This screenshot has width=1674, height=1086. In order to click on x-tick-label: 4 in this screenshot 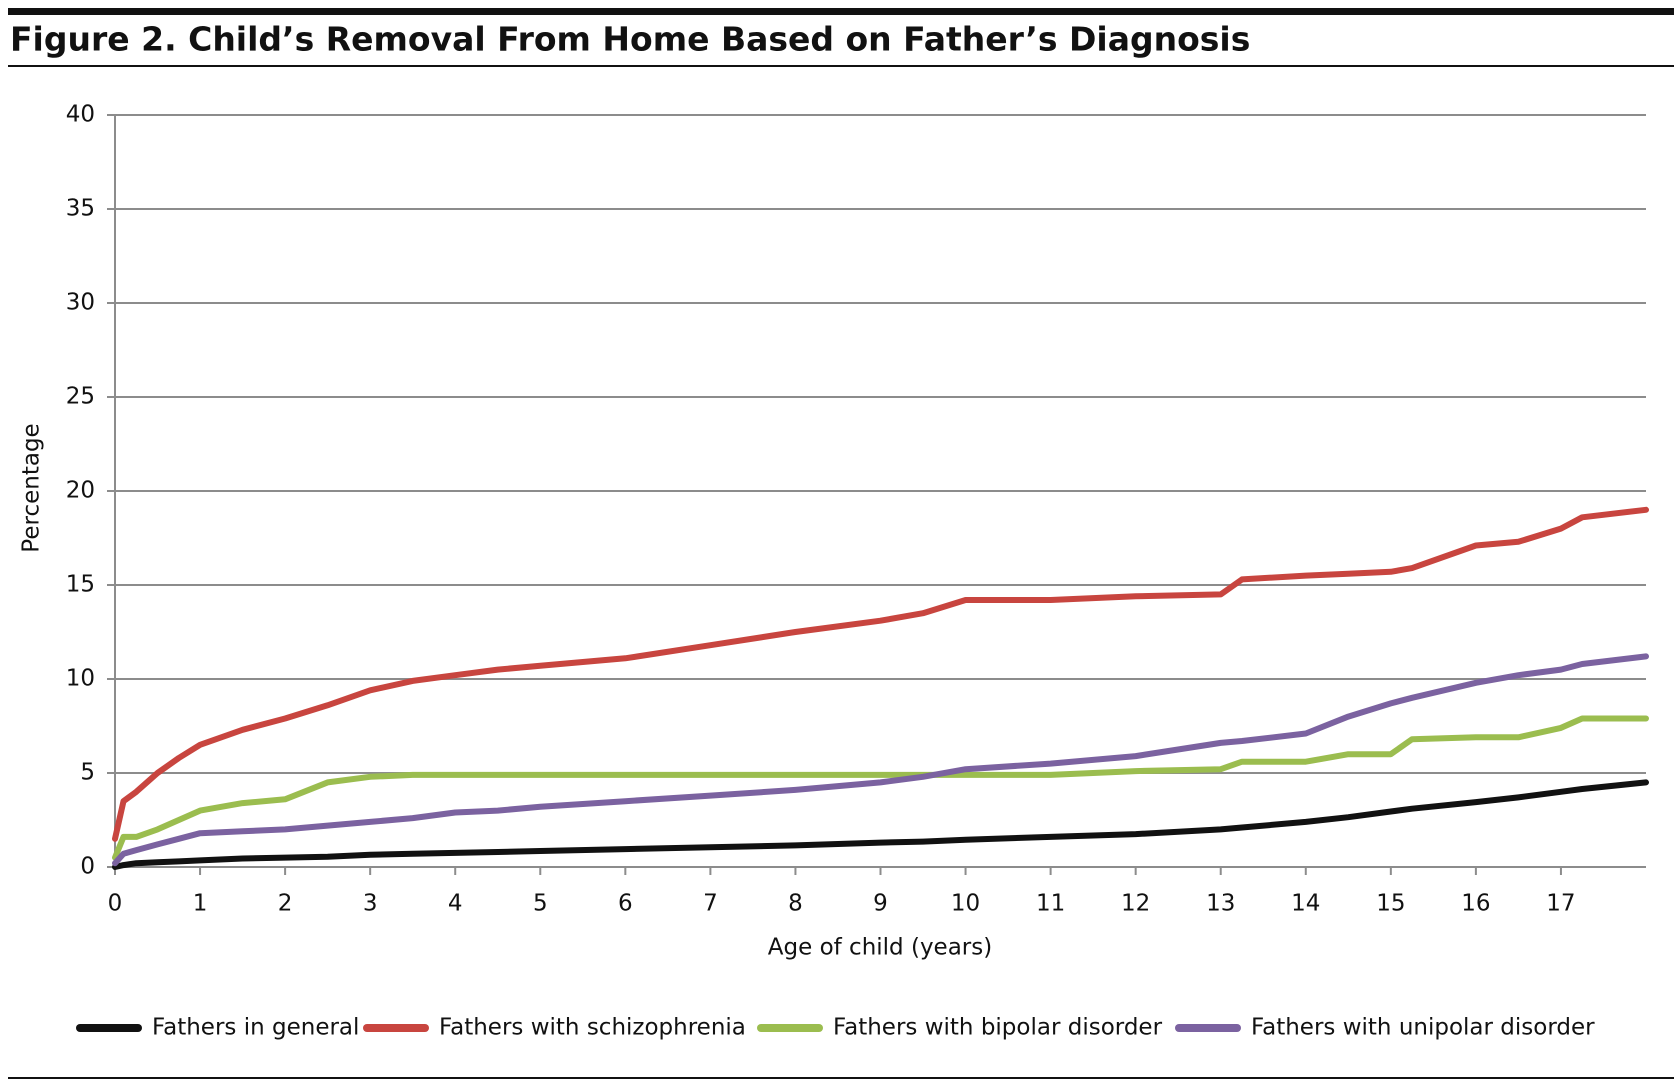, I will do `click(455, 904)`.